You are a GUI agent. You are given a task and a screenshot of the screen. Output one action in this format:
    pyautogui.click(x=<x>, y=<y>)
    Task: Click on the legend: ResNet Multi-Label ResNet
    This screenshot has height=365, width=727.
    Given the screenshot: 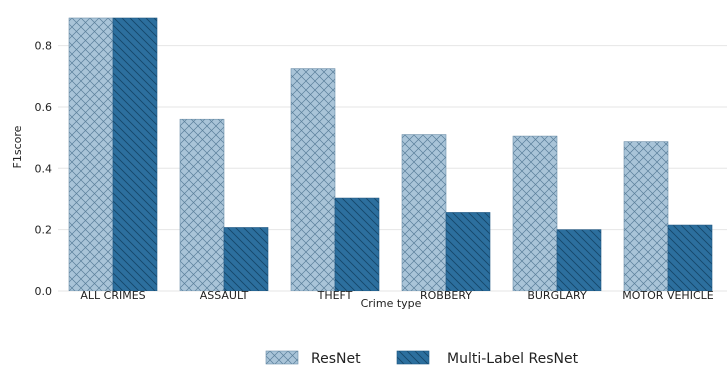 What is the action you would take?
    pyautogui.click(x=422, y=357)
    